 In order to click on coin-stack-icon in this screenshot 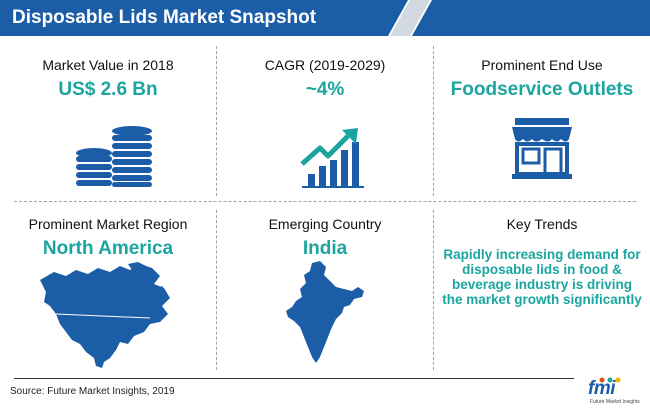, I will do `click(114, 156)`.